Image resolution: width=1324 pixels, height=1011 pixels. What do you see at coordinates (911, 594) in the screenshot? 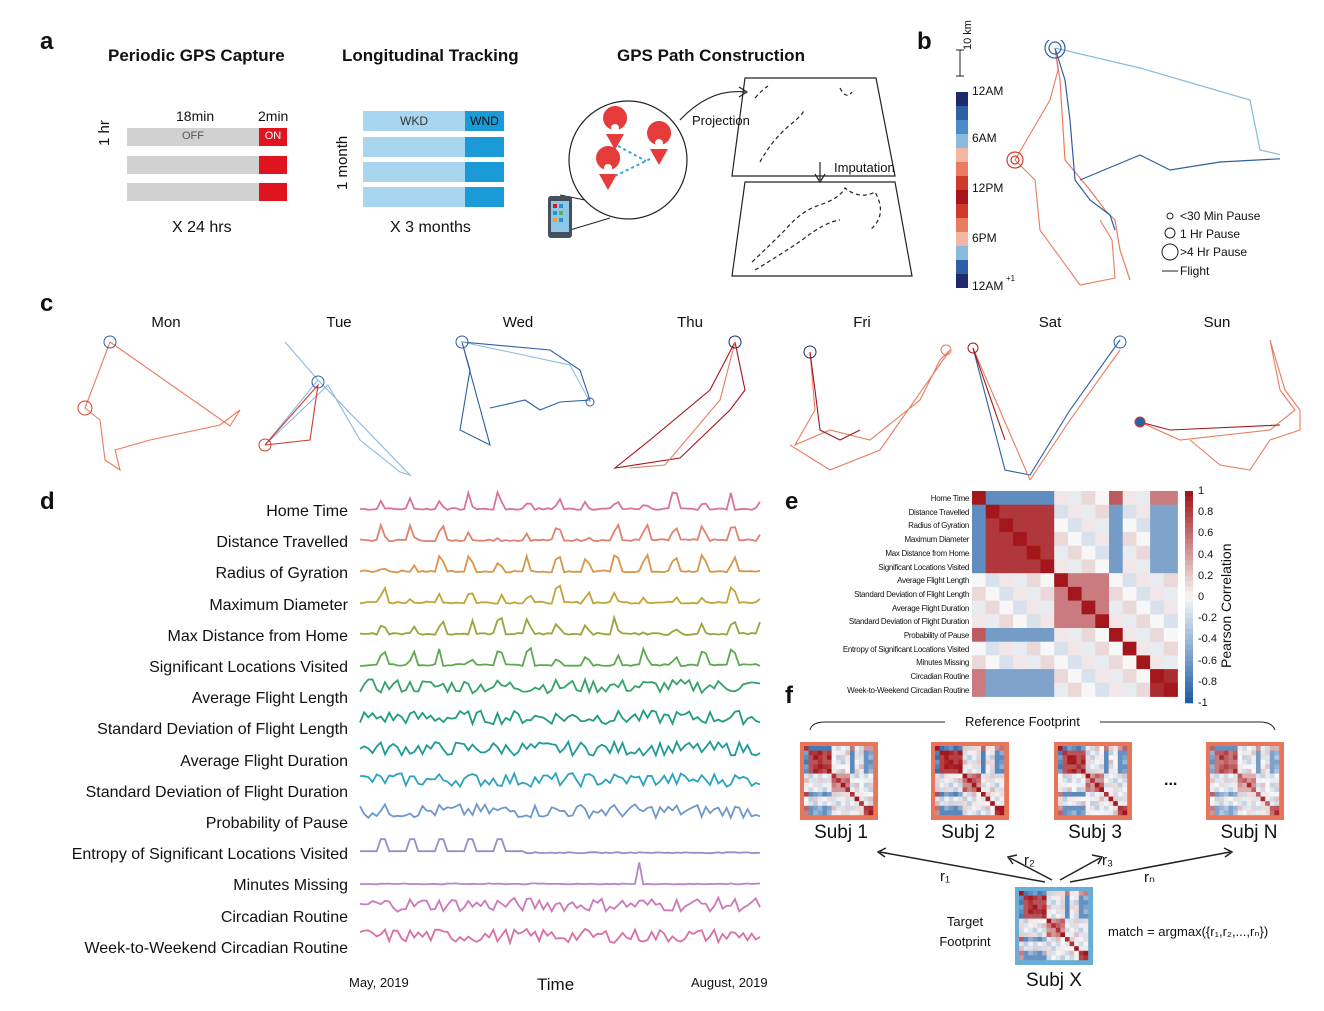
I see `heatmap-row-label: Standard Deviation of Flight Length` at bounding box center [911, 594].